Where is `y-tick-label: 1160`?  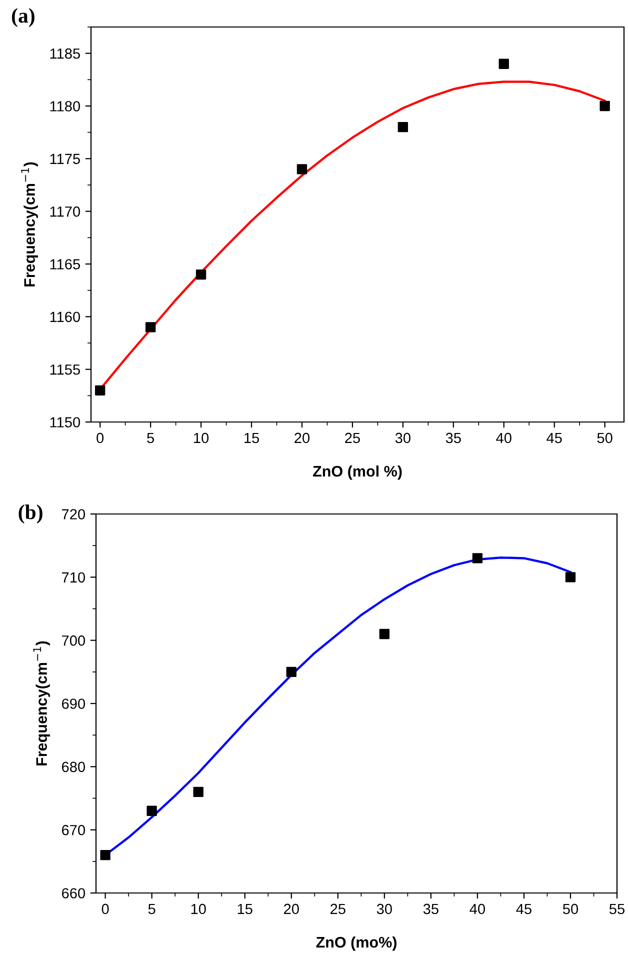
y-tick-label: 1160 is located at coordinates (65, 317).